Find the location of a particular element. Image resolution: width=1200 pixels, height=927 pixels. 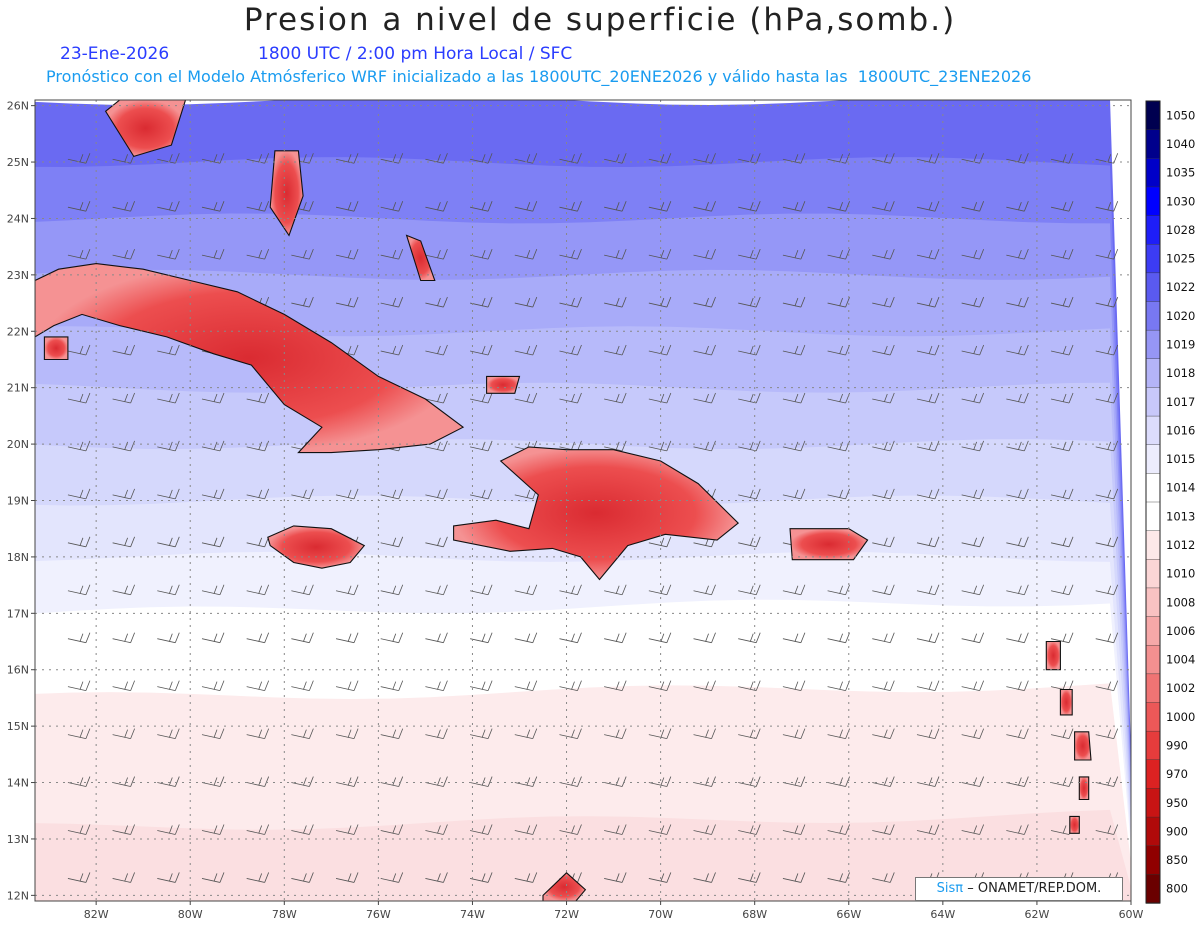

y-tick-label: 15N is located at coordinates (18, 726).